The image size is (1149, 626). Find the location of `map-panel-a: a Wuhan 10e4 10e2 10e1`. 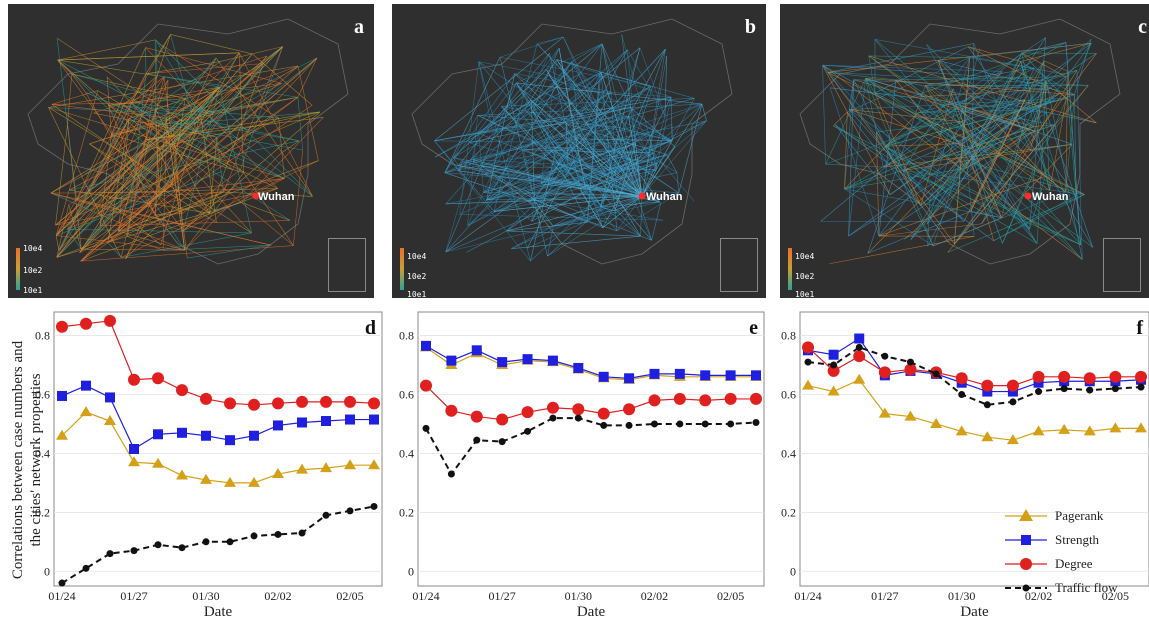

map-panel-a: a Wuhan 10e4 10e2 10e1 is located at coordinates (191, 151).